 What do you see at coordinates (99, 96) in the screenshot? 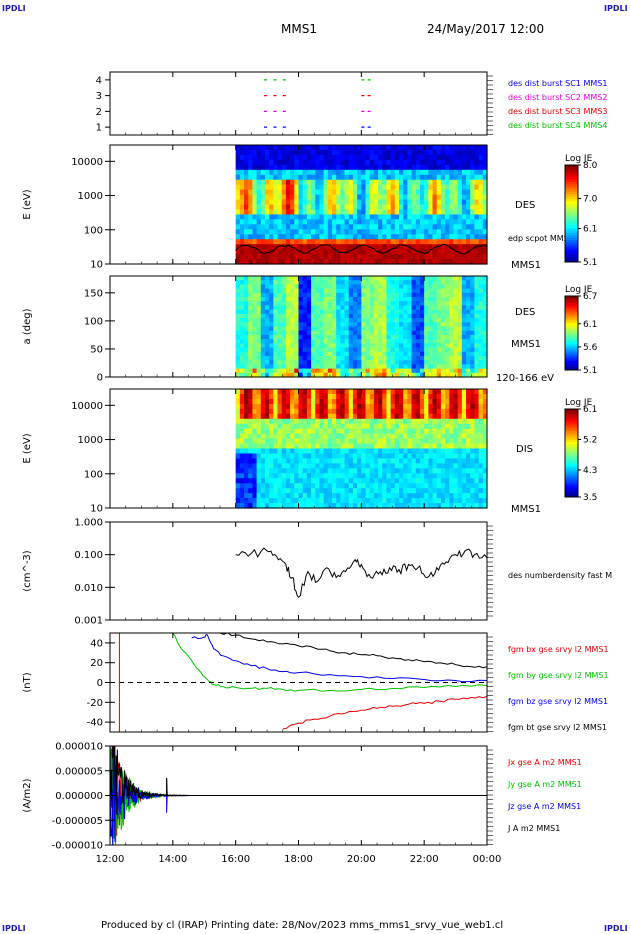
I see `burst-tick-label: 3` at bounding box center [99, 96].